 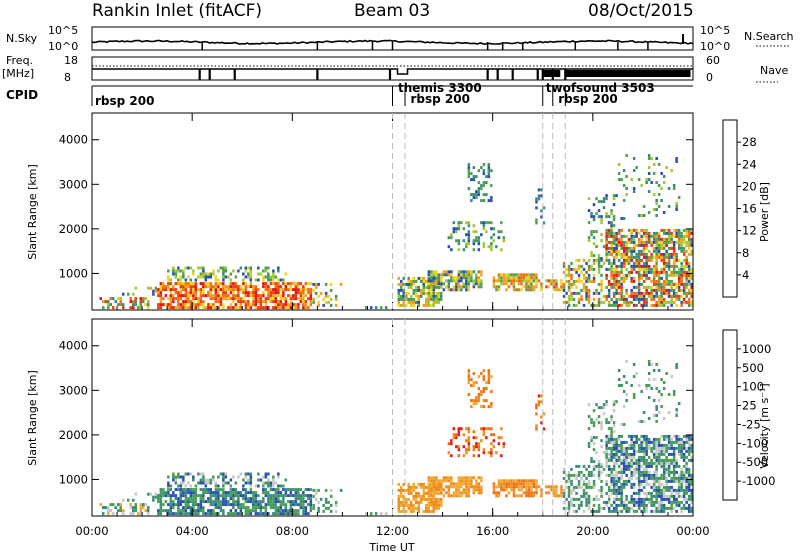 What do you see at coordinates (749, 406) in the screenshot?
I see `colorbar-tick-label: 25` at bounding box center [749, 406].